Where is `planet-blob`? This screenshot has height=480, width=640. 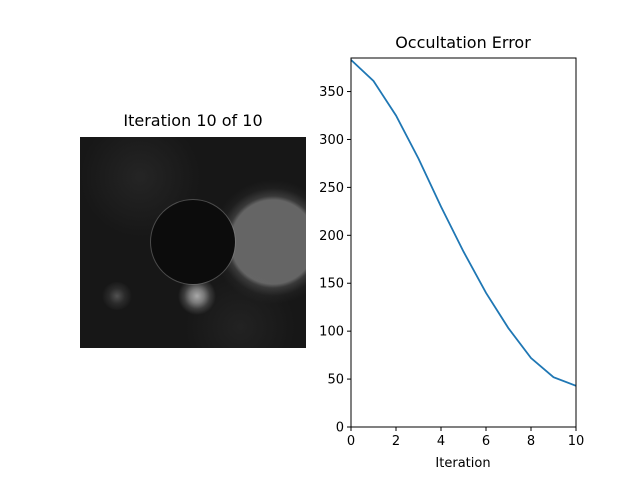
planet-blob is located at coordinates (117, 296).